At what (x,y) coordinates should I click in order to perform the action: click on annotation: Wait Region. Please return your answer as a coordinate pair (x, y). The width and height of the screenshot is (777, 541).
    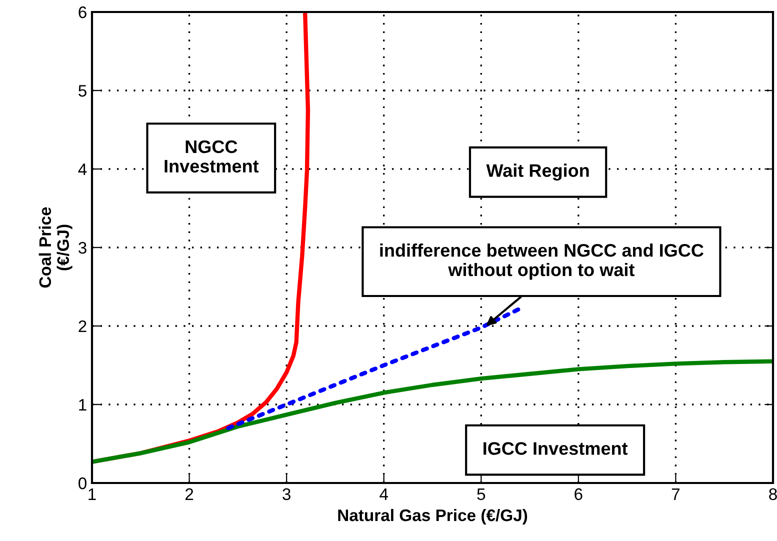
    Looking at the image, I should click on (537, 172).